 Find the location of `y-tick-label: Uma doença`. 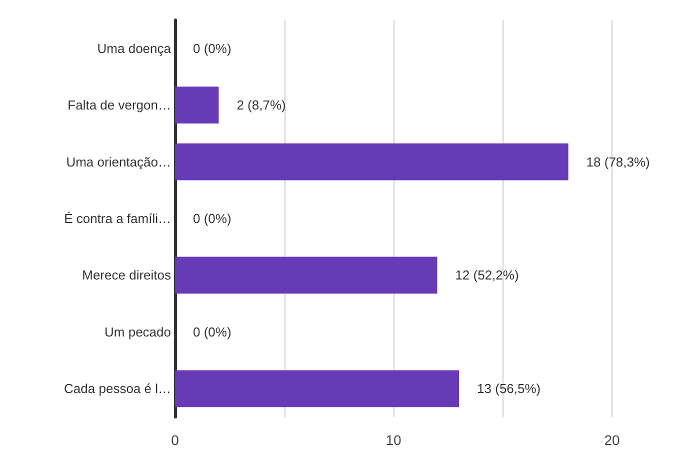

y-tick-label: Uma doença is located at coordinates (134, 48).